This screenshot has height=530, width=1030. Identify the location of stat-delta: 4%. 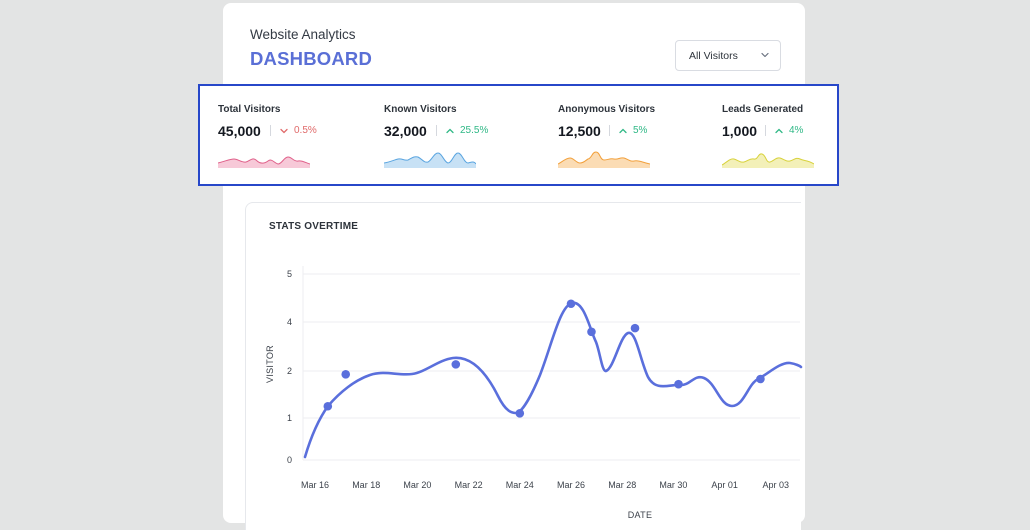
(796, 130).